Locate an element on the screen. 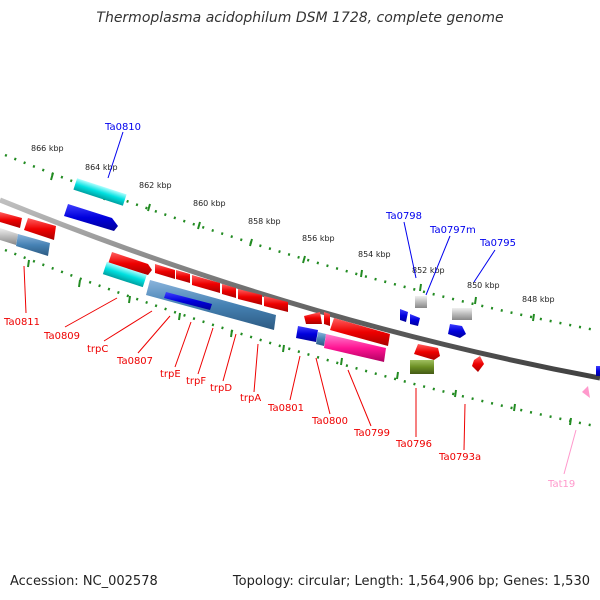  gene-label: Ta0793a is located at coordinates (459, 457).